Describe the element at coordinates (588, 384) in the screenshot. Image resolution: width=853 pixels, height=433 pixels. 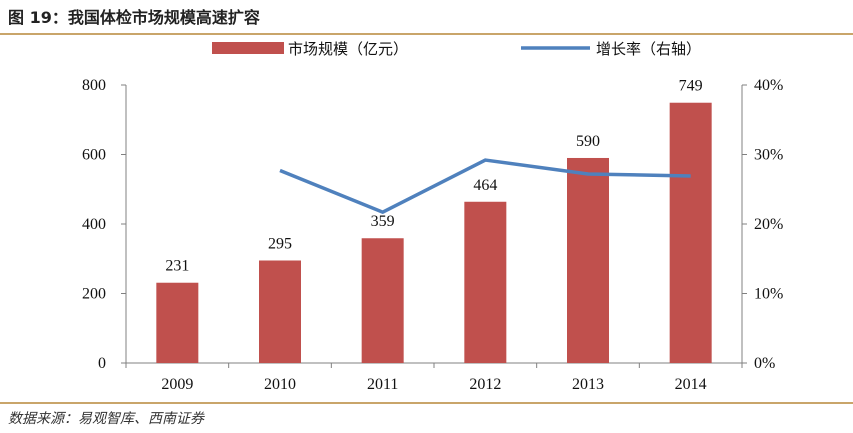
I see `x-tick-label: 2013` at that location.